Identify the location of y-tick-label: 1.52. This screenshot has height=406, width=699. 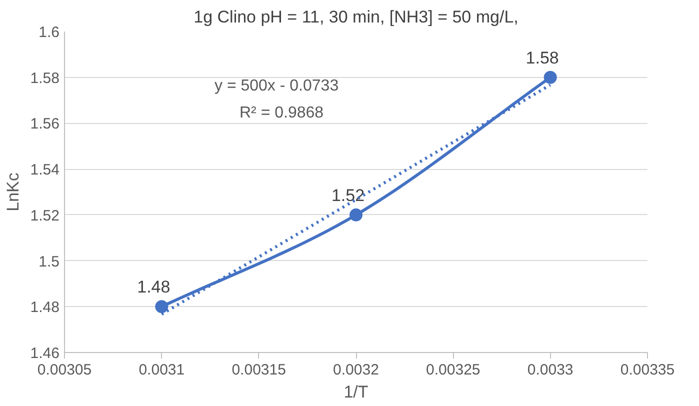
(45, 215).